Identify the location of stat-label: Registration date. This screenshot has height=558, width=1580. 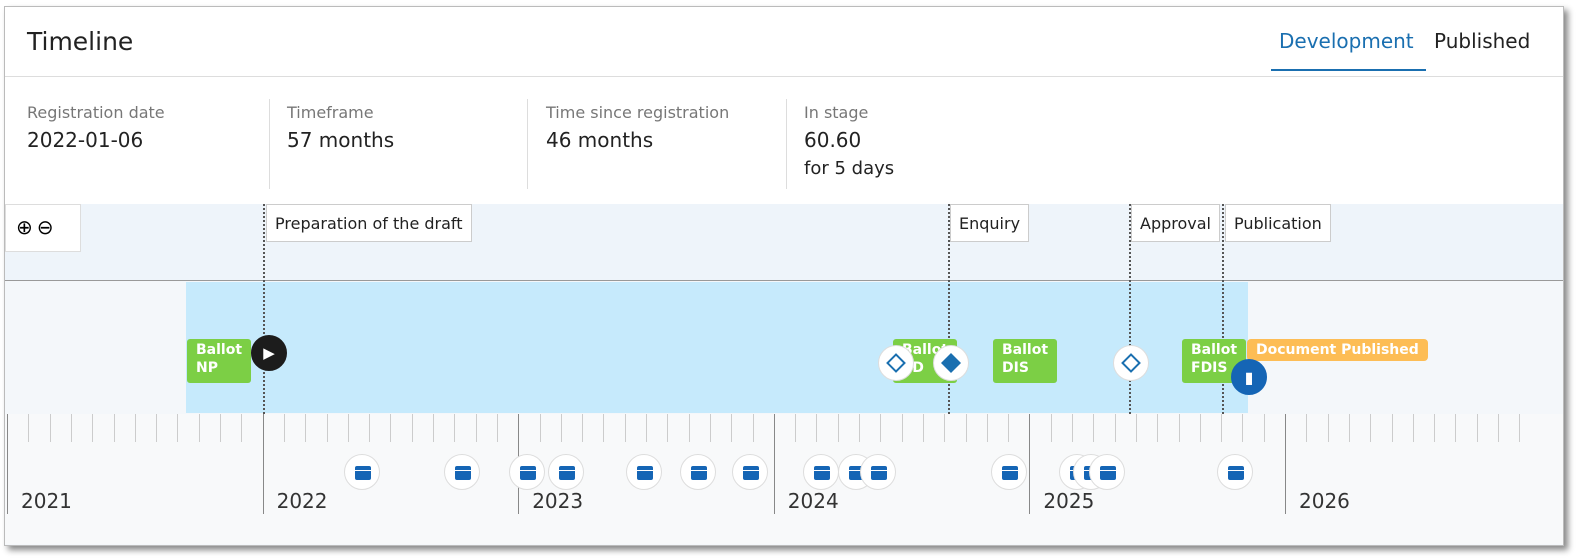
(96, 112).